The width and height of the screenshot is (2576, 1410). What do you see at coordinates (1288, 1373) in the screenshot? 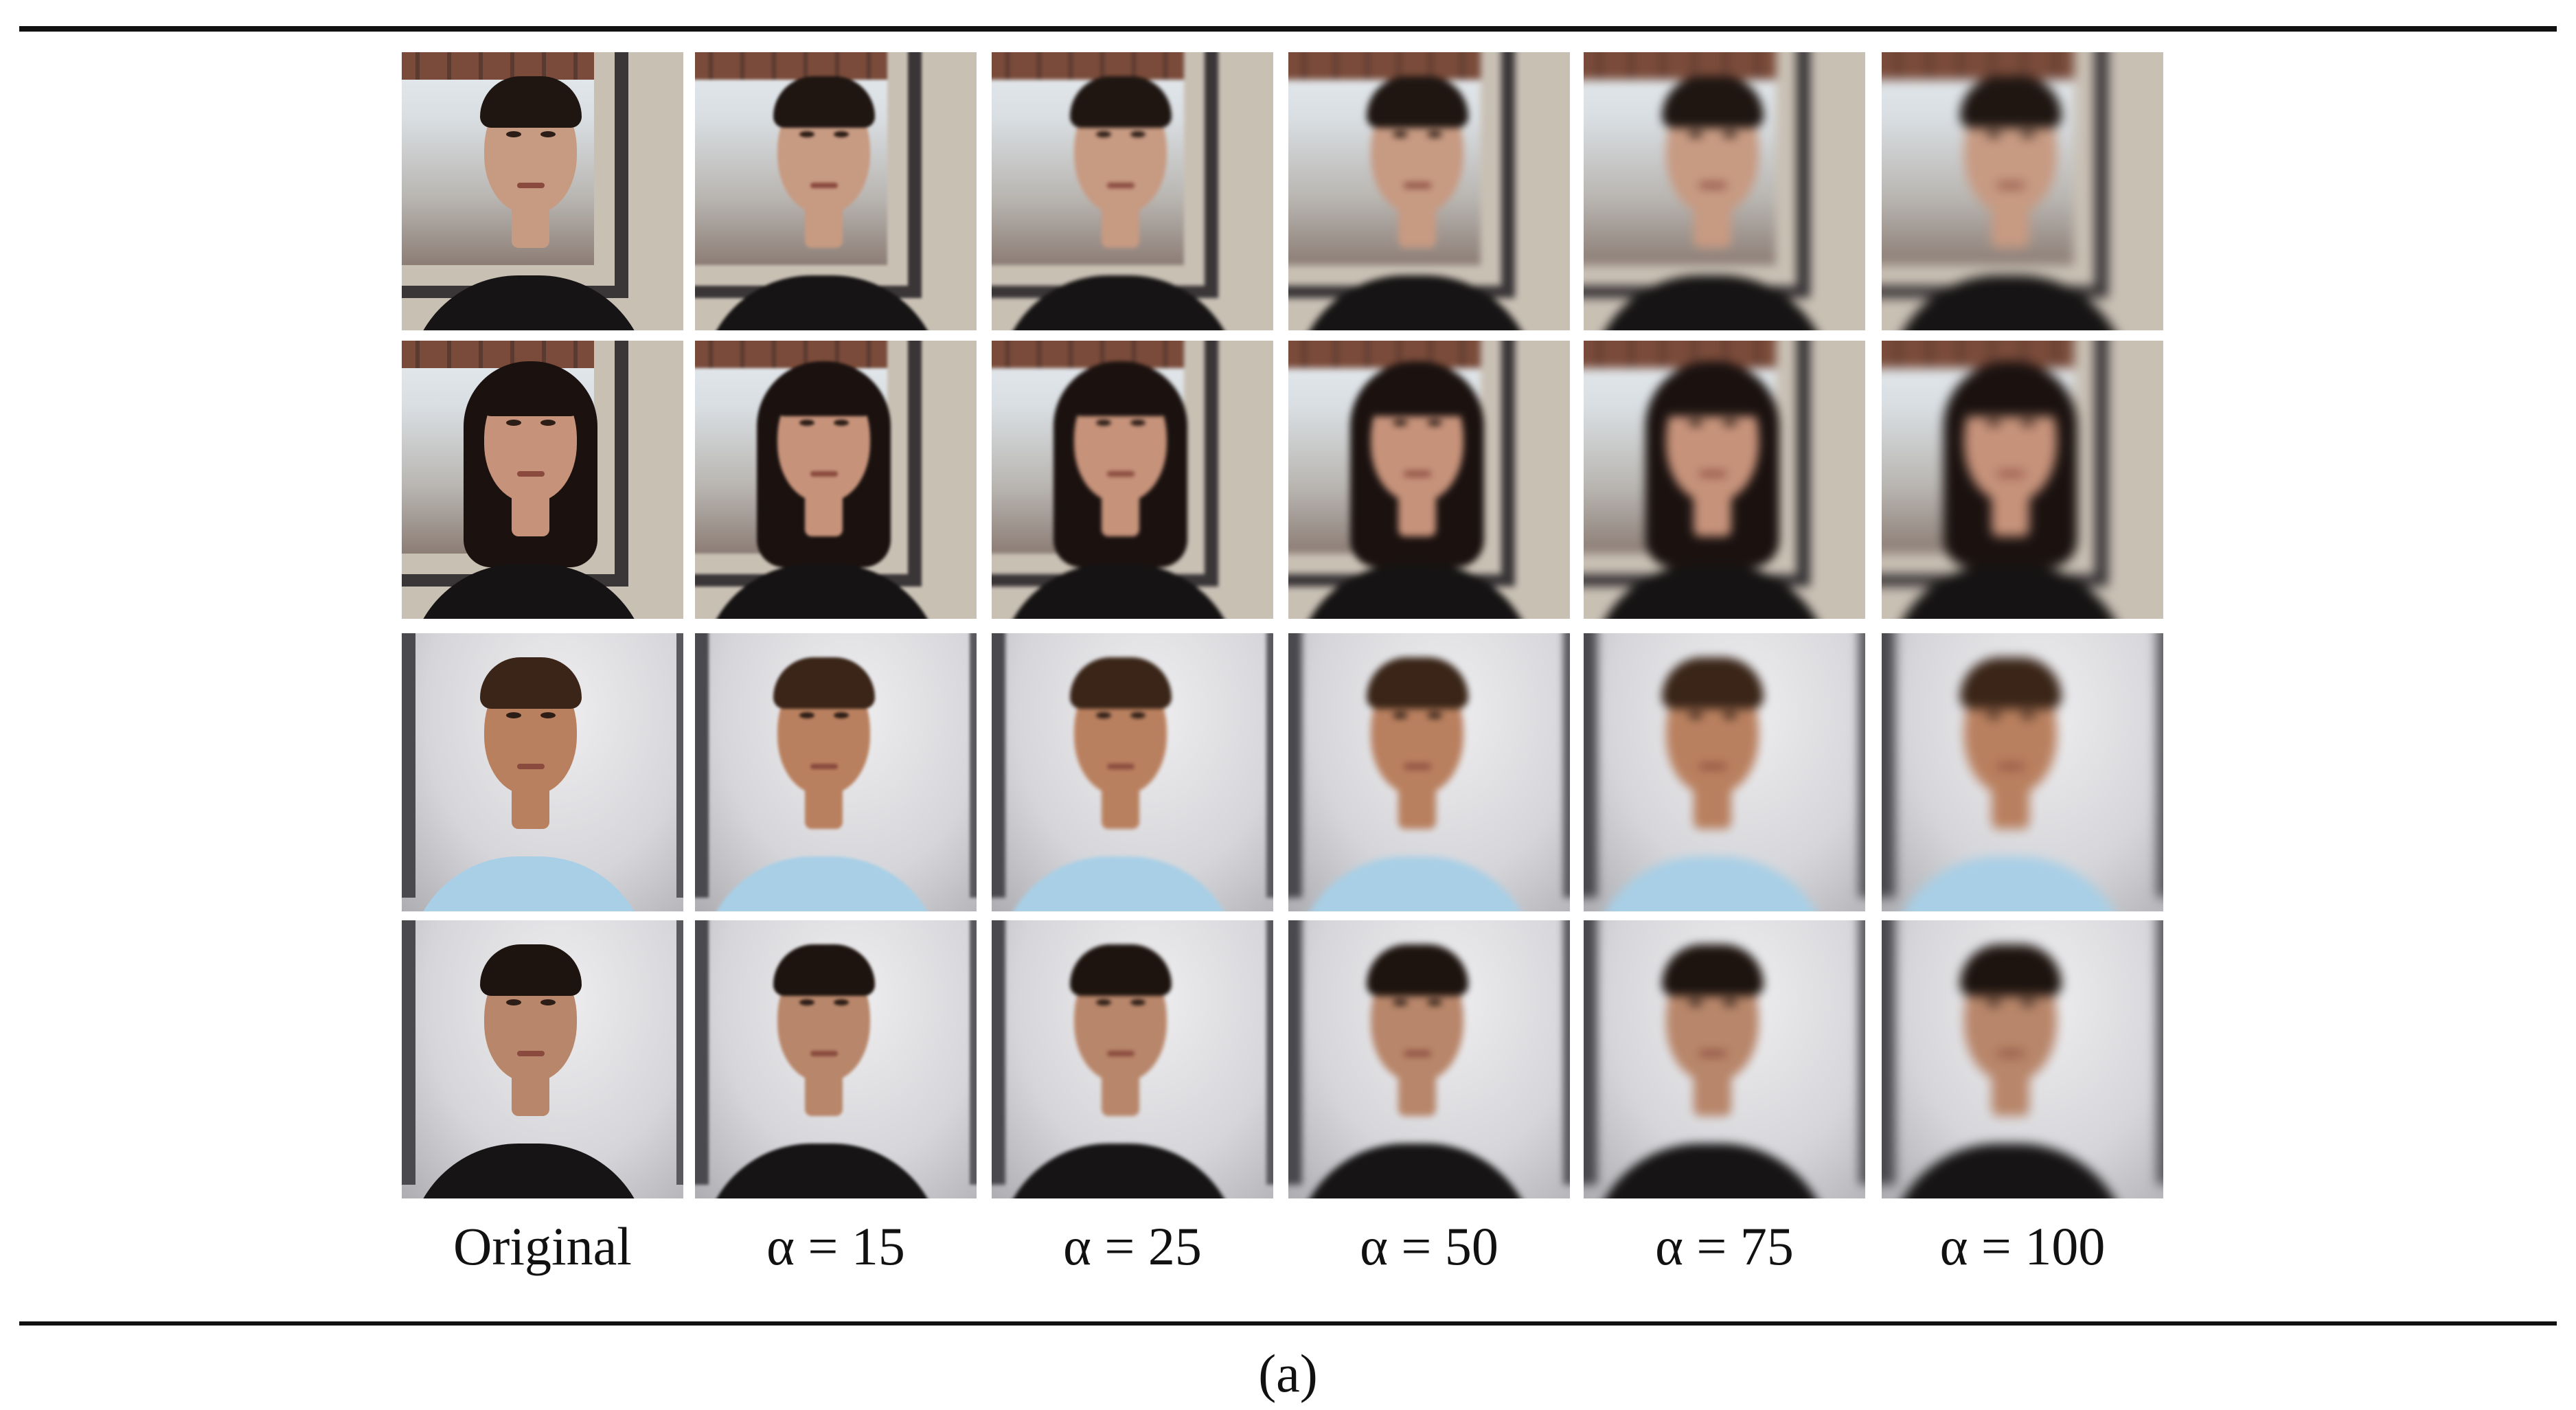
I see `panel-label: (a)` at bounding box center [1288, 1373].